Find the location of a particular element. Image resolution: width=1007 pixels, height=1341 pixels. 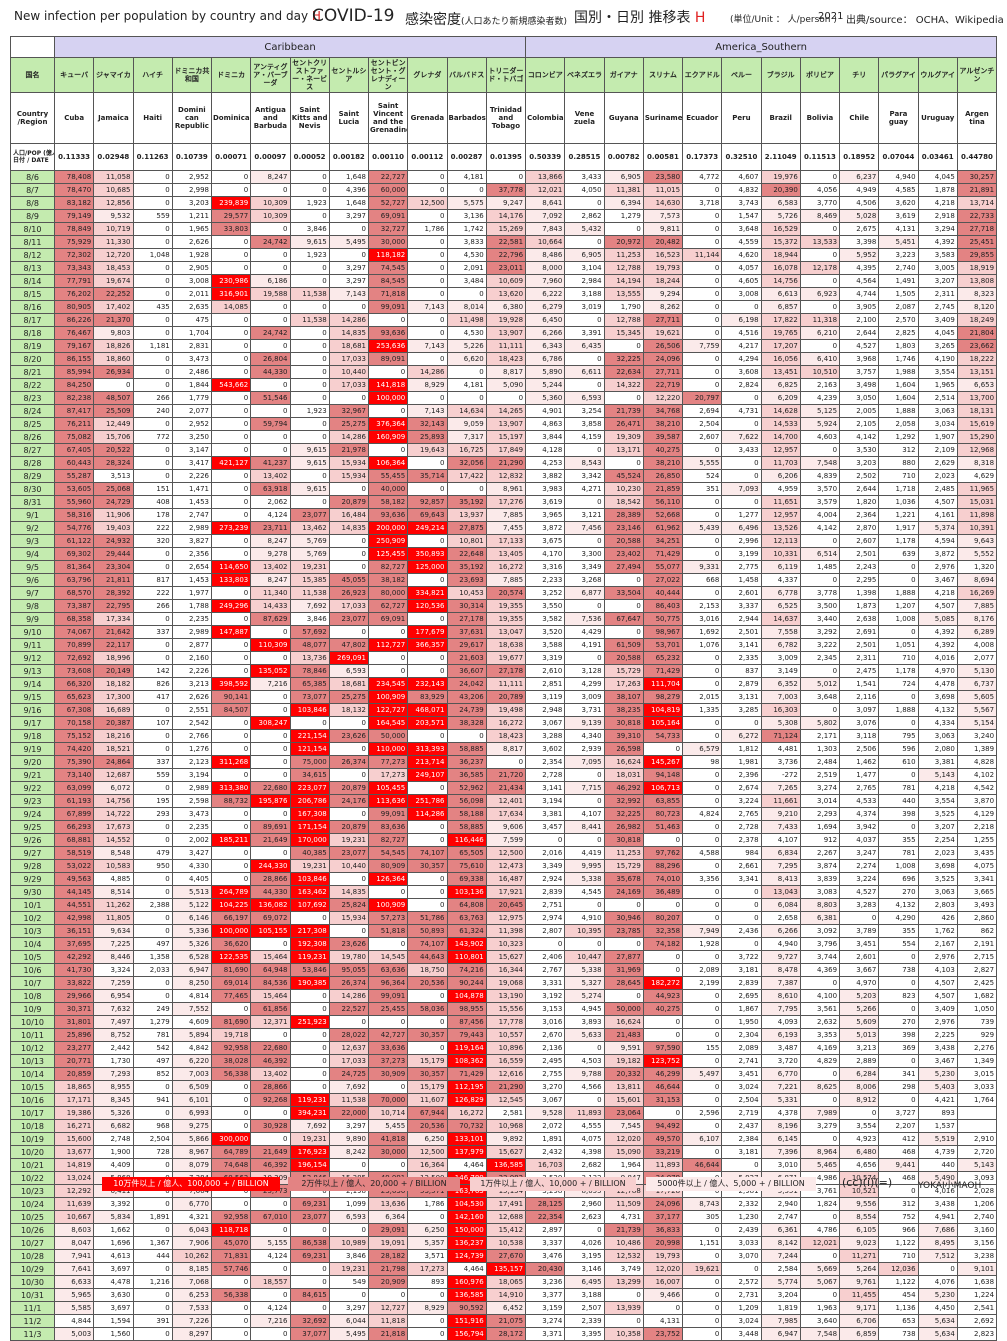

value-cell: 18,244 is located at coordinates (663, 281).